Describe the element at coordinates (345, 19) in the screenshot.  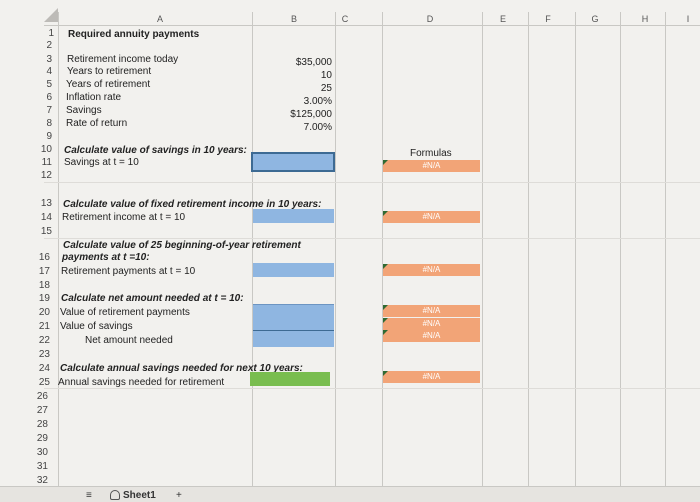
I see `col-header-c: C` at that location.